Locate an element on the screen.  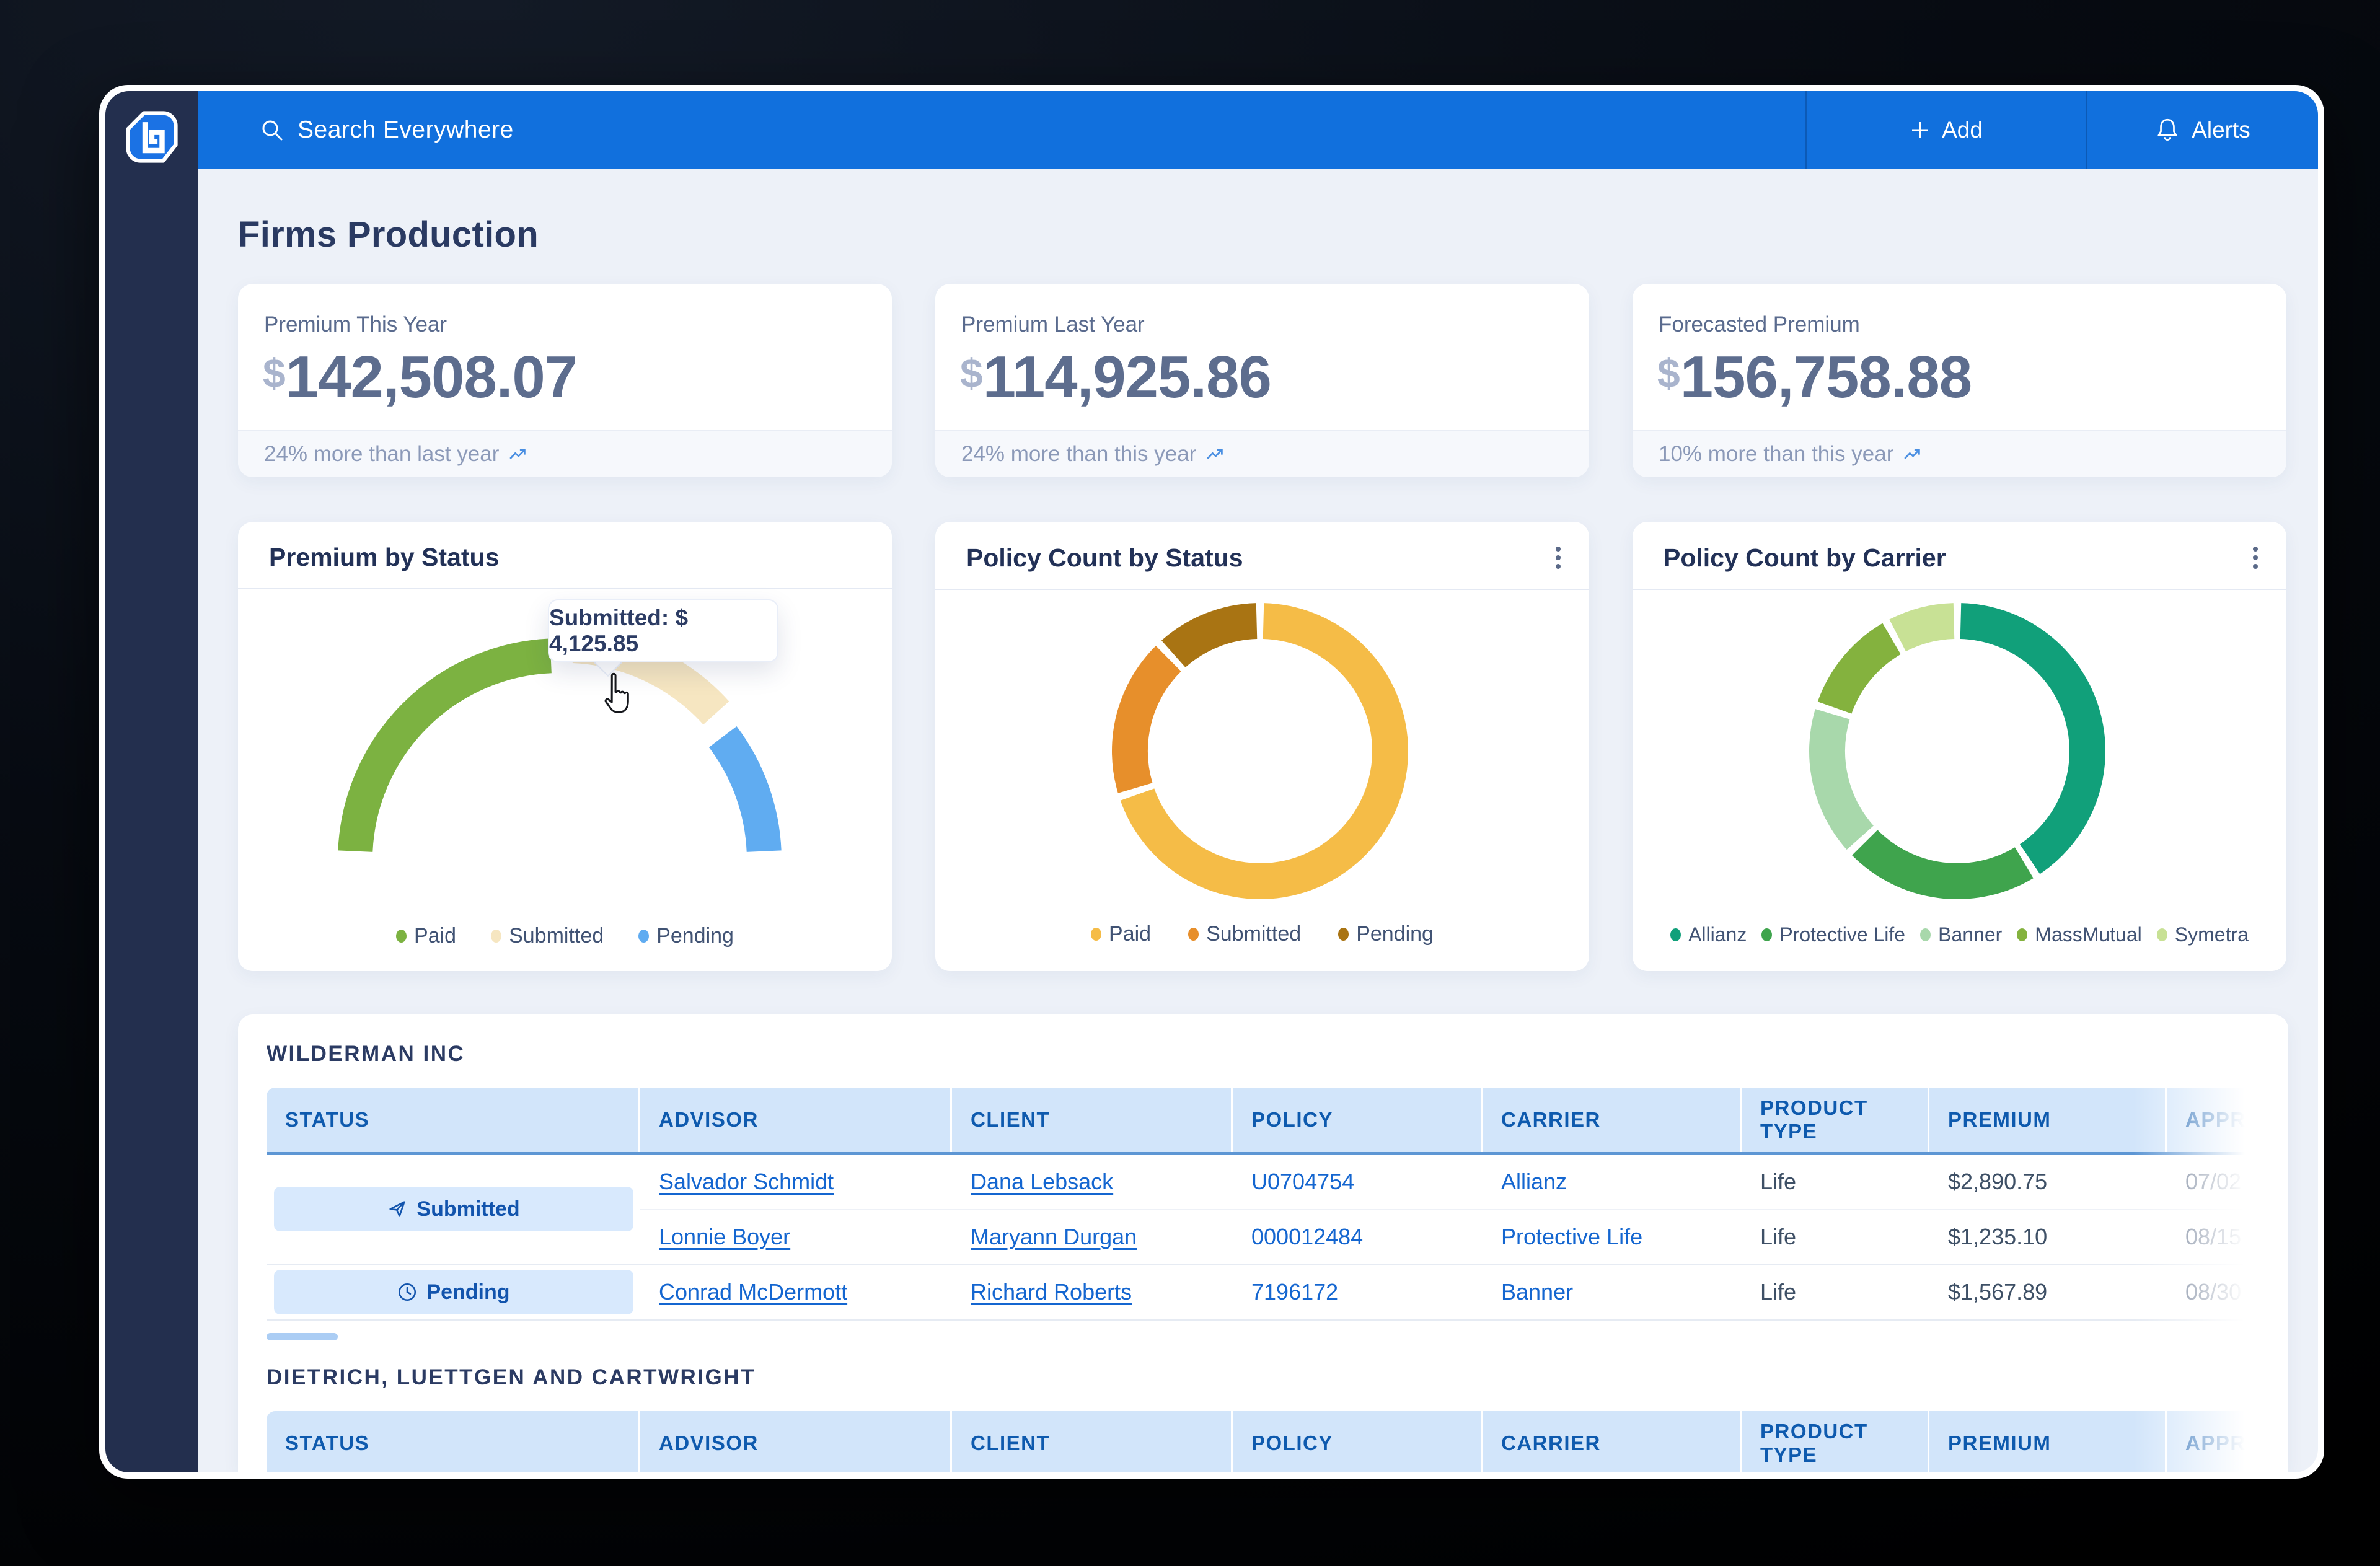
legend-item-symetra: Symetra is located at coordinates (2202, 934).